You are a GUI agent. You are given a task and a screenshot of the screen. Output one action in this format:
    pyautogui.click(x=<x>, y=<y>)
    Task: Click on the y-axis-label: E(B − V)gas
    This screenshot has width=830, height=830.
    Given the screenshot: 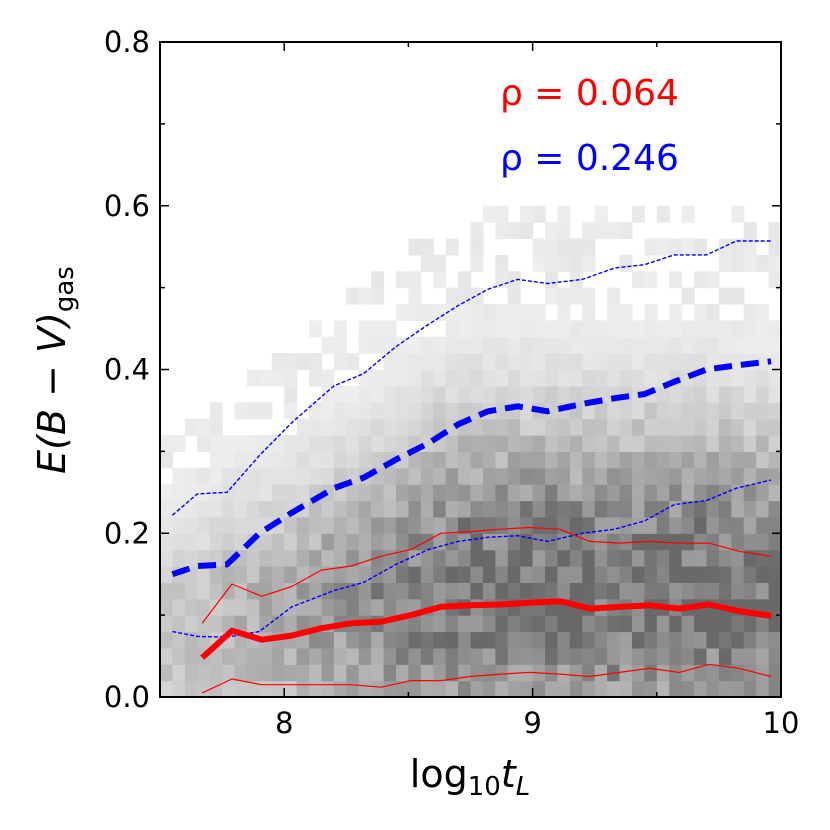 What is the action you would take?
    pyautogui.click(x=55, y=370)
    